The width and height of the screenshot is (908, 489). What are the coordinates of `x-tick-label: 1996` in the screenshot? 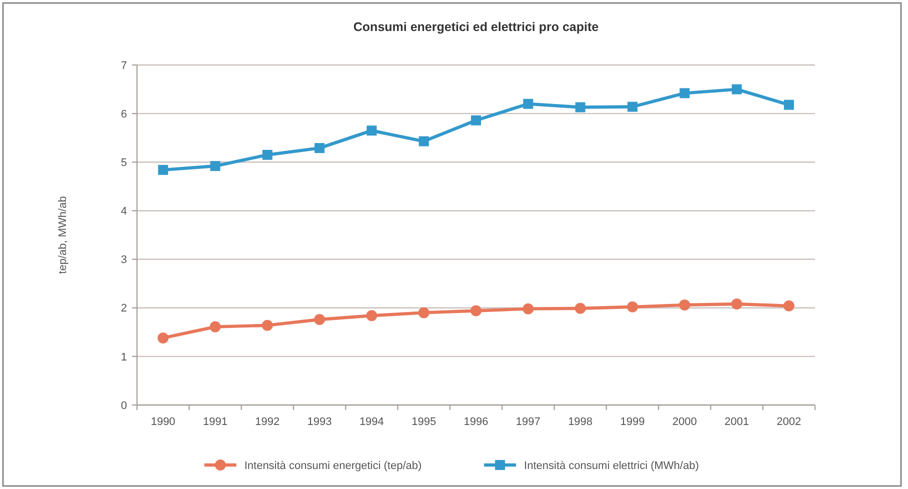 It's located at (476, 422).